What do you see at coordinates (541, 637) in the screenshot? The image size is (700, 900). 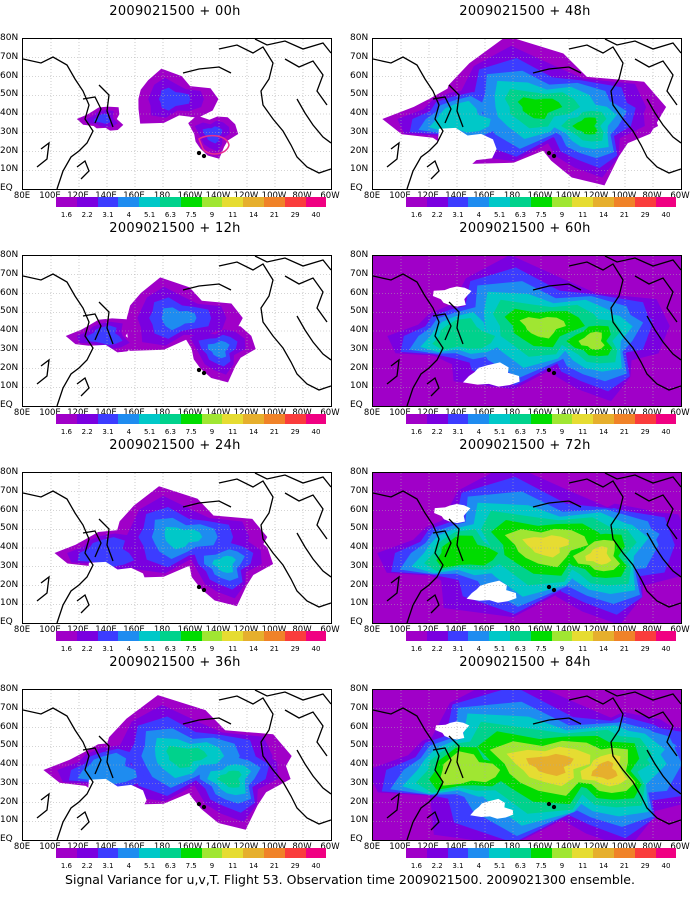 I see `colorbar` at bounding box center [541, 637].